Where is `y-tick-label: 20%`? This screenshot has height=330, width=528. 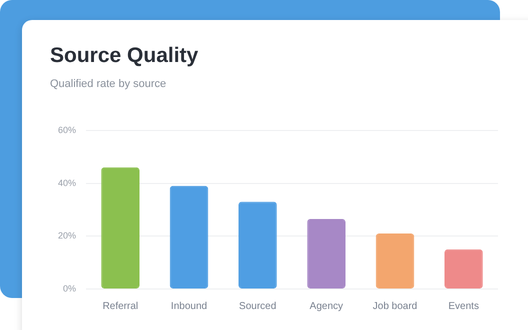 y-tick-label: 20% is located at coordinates (67, 235).